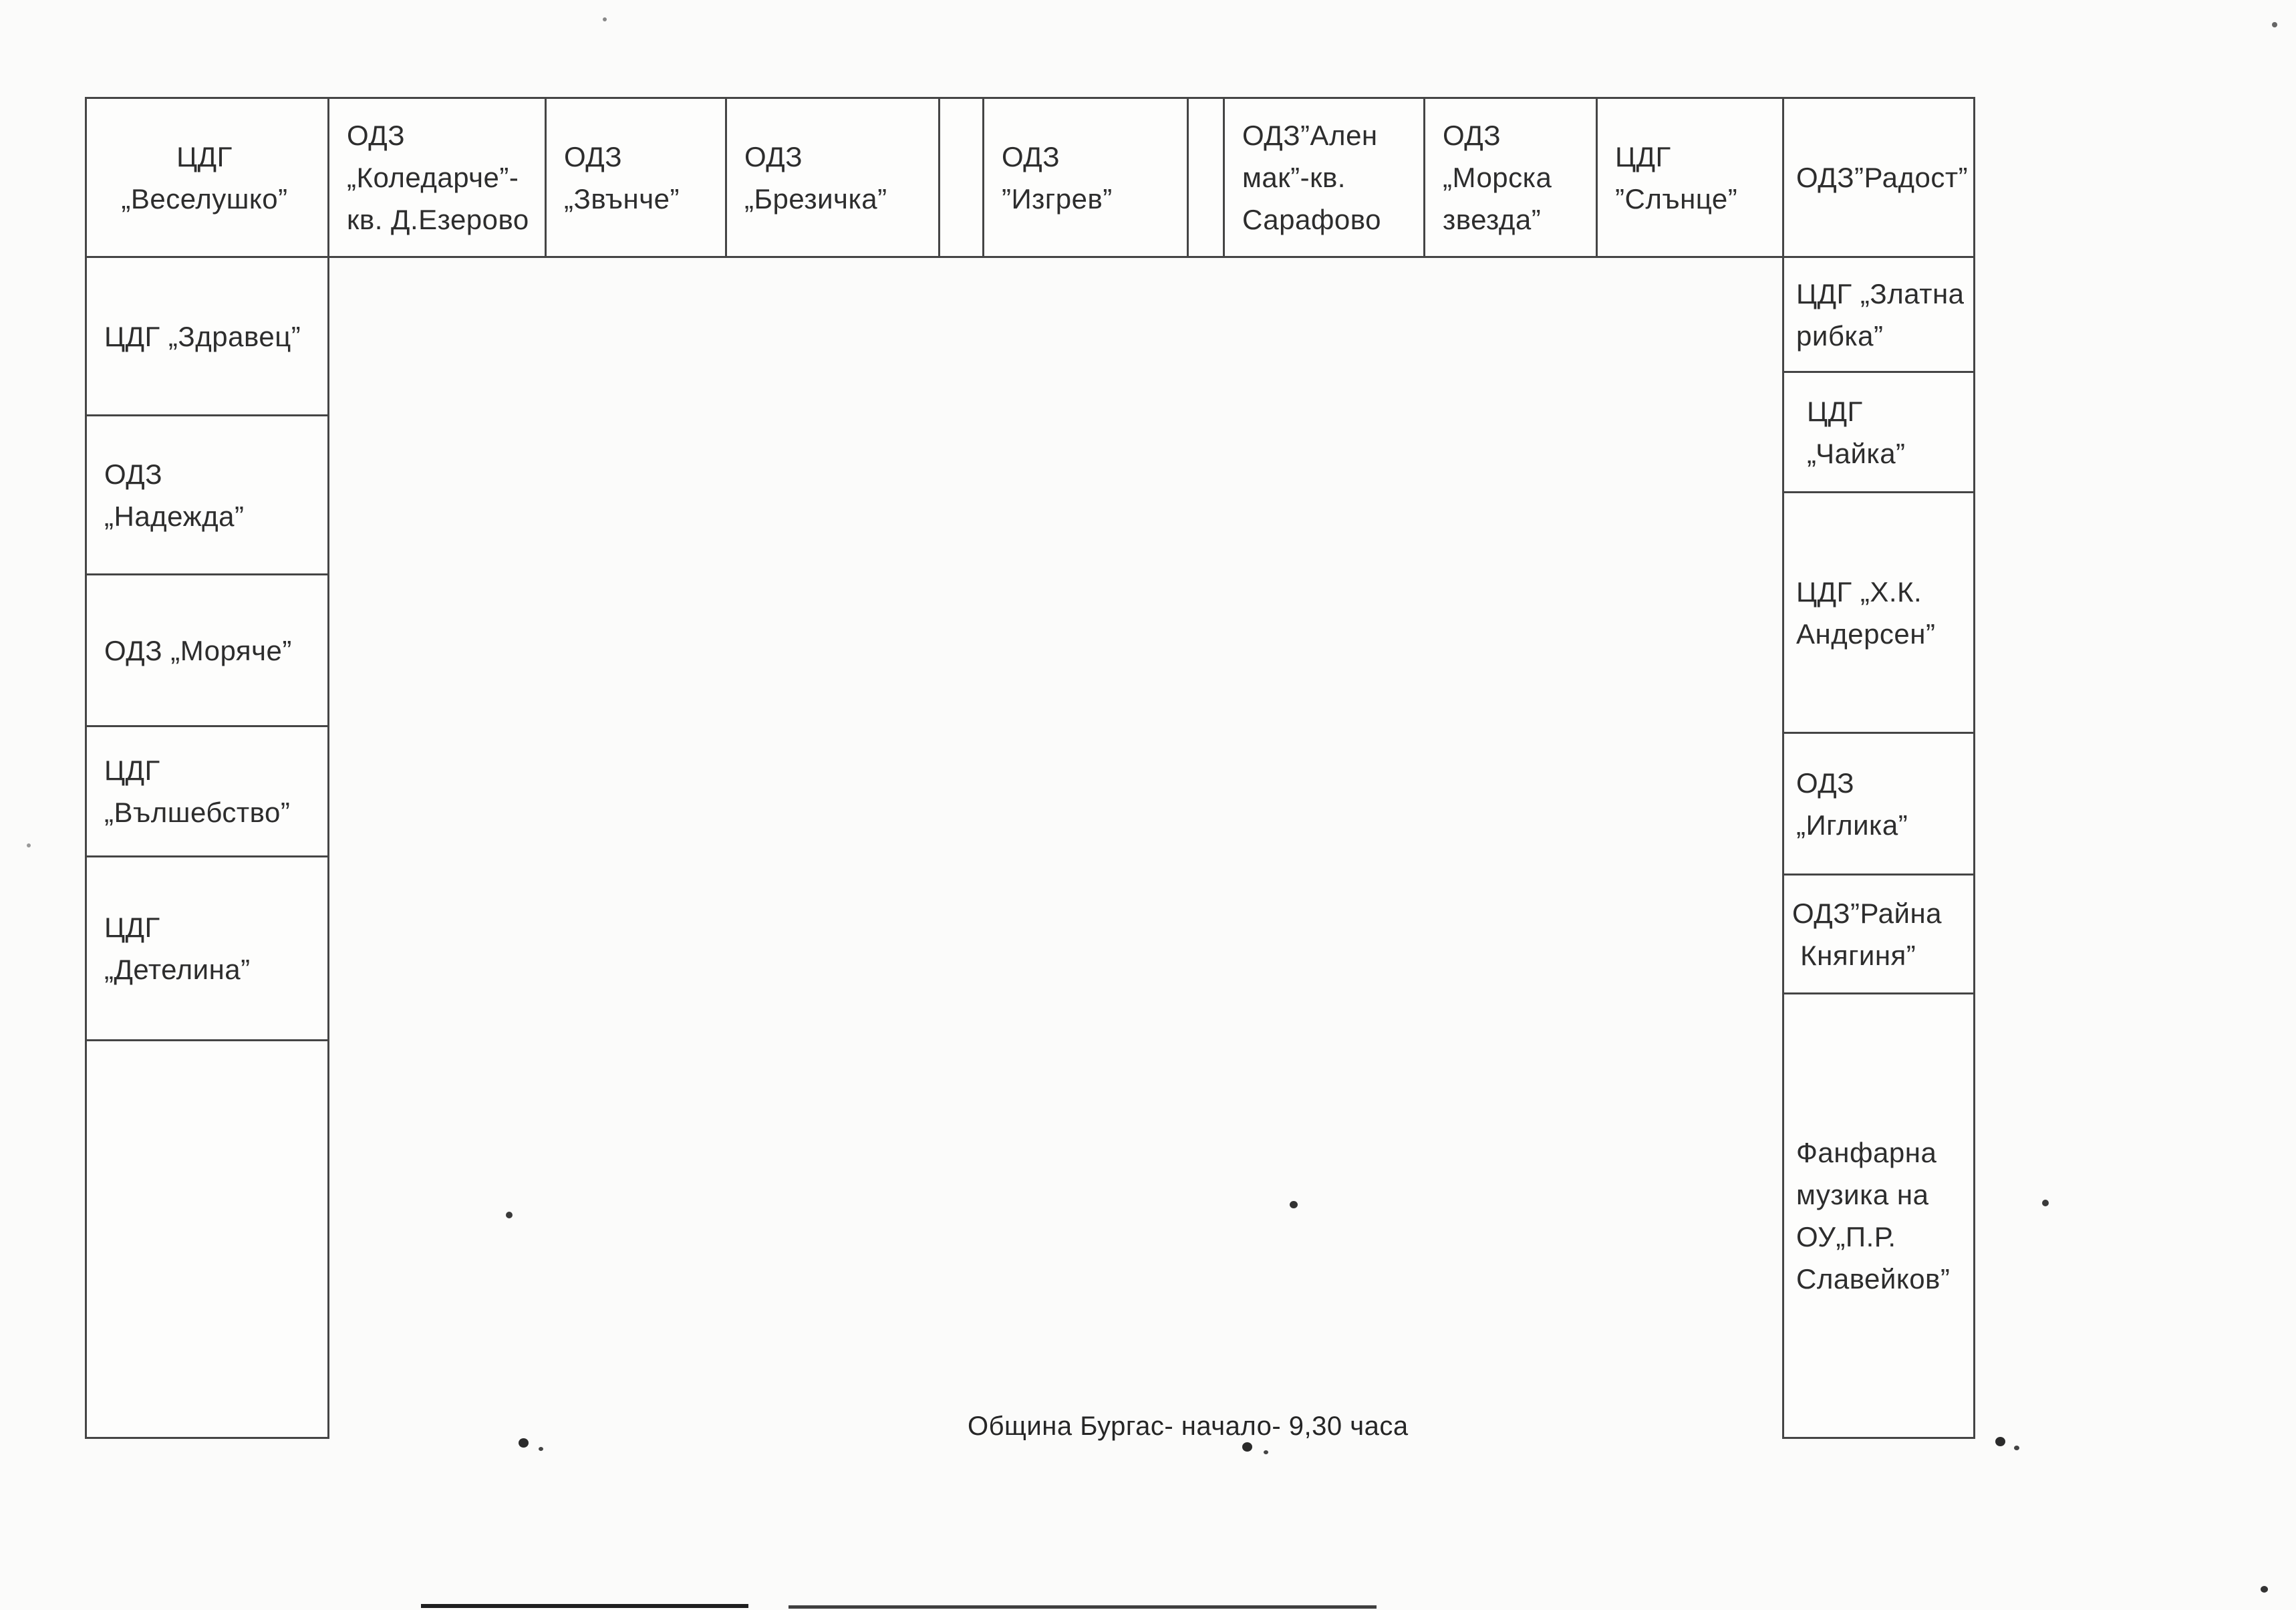 This screenshot has width=2296, height=1610. I want to click on right-cell-andersen: ЦДГ „Х.К. Андерсен”, so click(1879, 612).